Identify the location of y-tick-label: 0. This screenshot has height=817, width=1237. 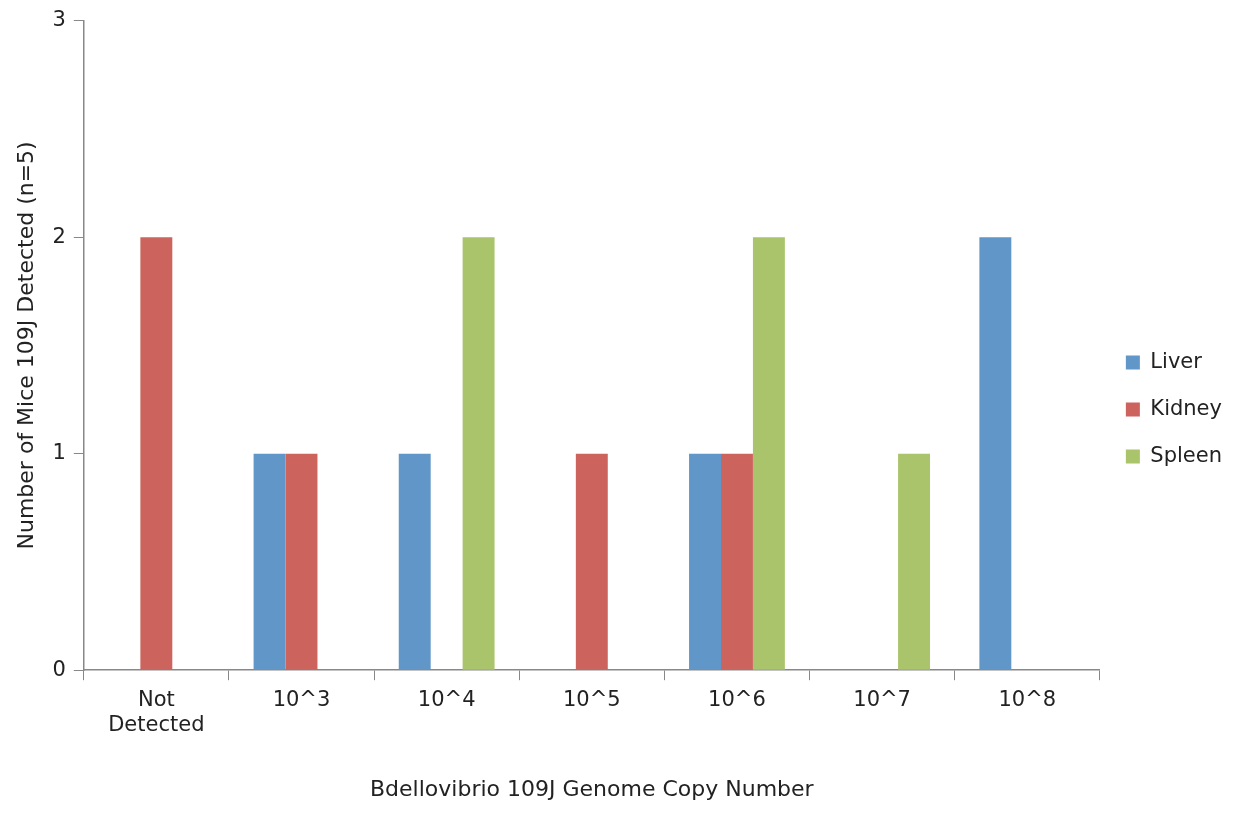
(59, 668).